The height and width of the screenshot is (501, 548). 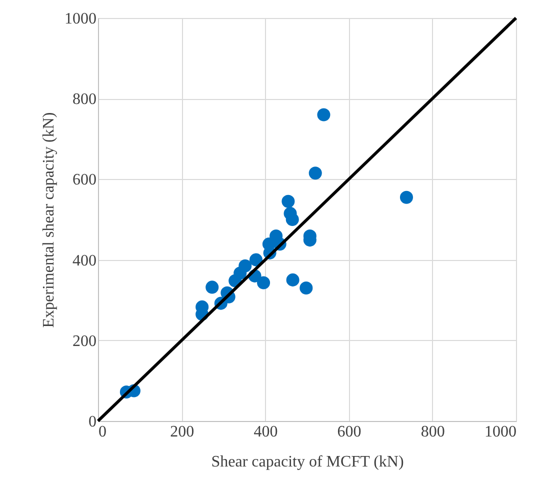 I want to click on y-axis-title: Experimental shear capacity (kN), so click(x=49, y=220).